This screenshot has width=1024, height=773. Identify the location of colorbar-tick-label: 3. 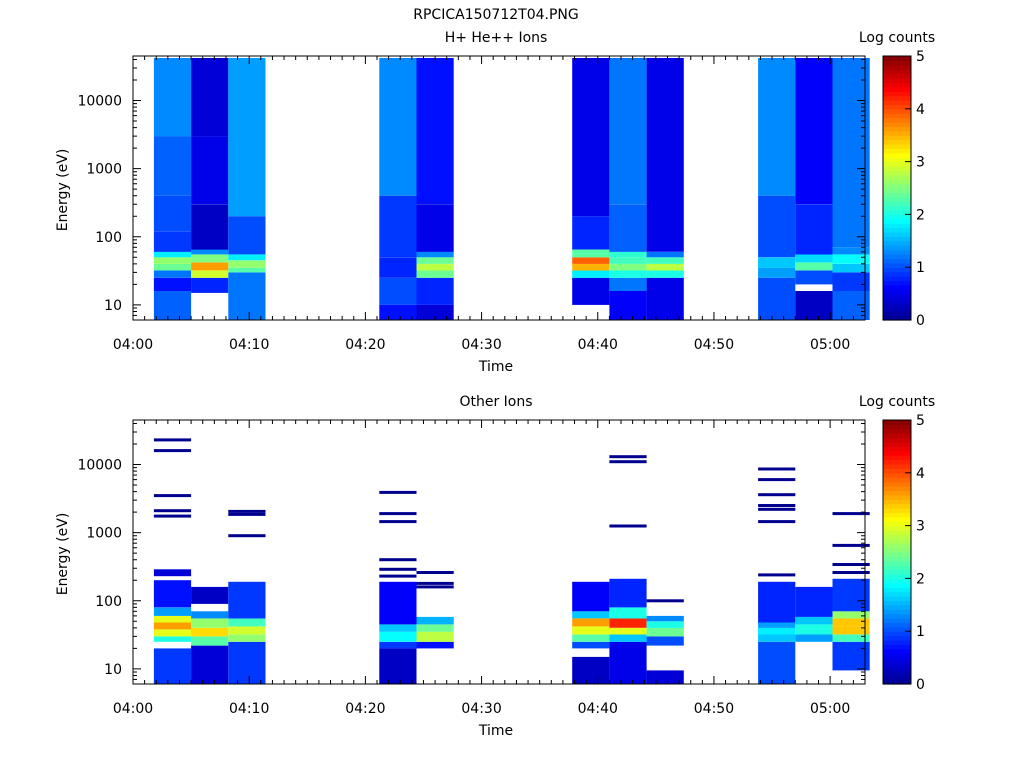
(920, 527).